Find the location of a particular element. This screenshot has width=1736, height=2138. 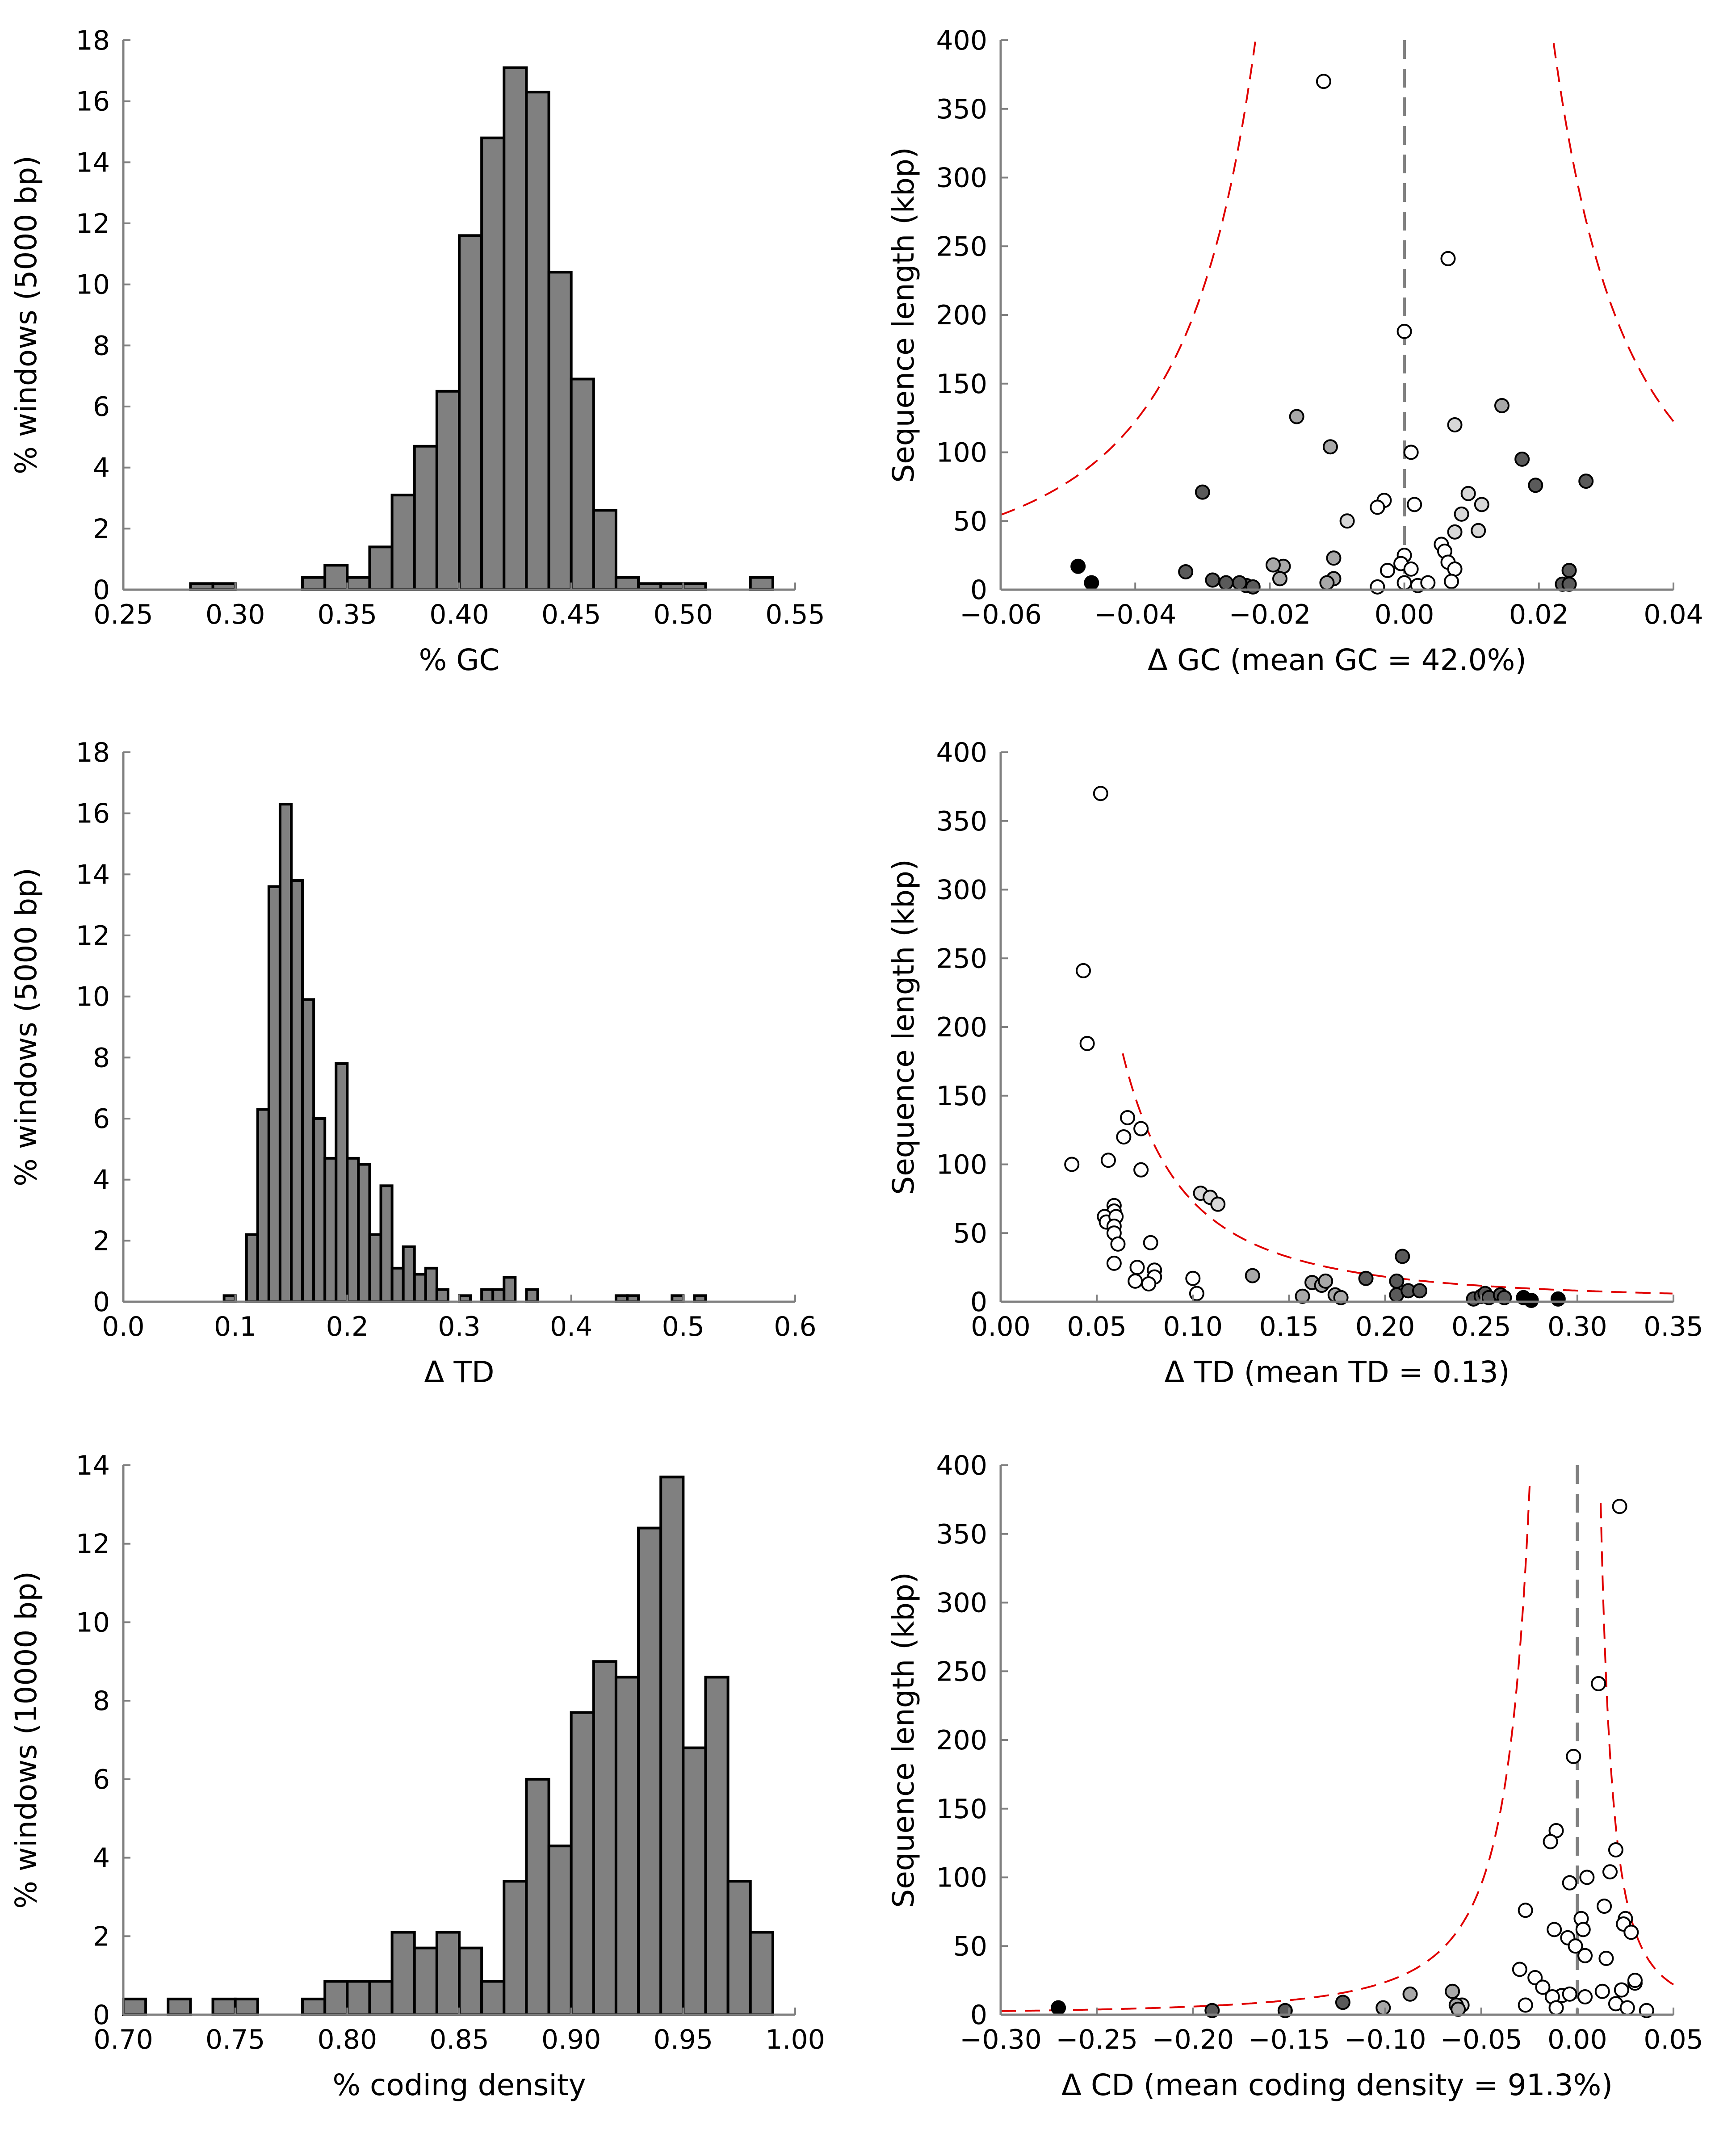

y-tick-label: 2 is located at coordinates (101, 529).